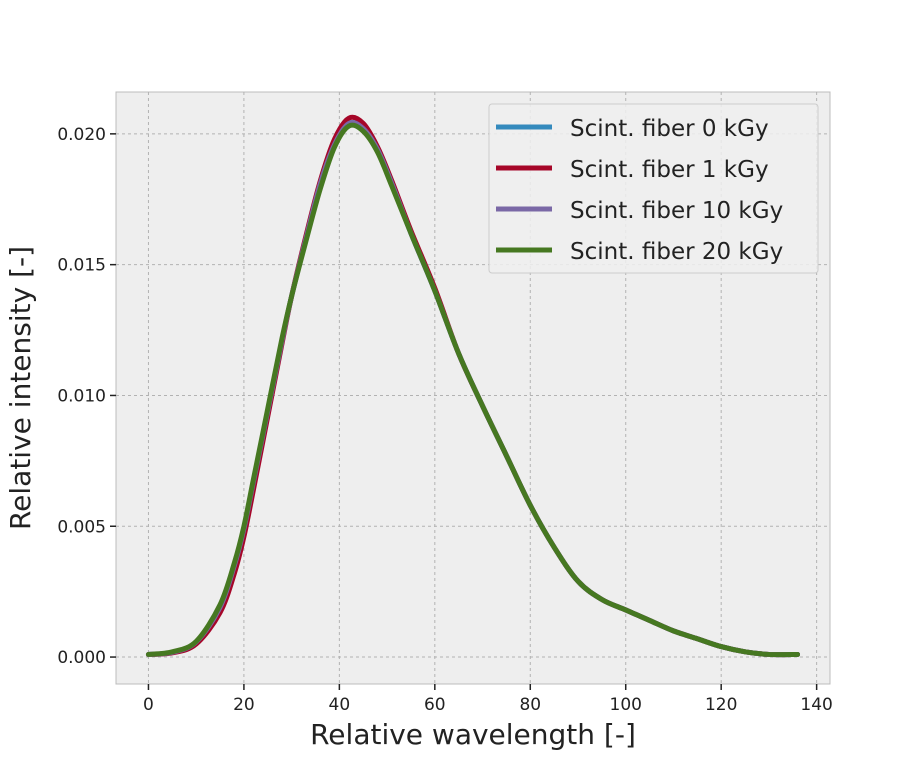 This screenshot has width=922, height=772. Describe the element at coordinates (816, 705) in the screenshot. I see `x-tick-label: 140` at that location.